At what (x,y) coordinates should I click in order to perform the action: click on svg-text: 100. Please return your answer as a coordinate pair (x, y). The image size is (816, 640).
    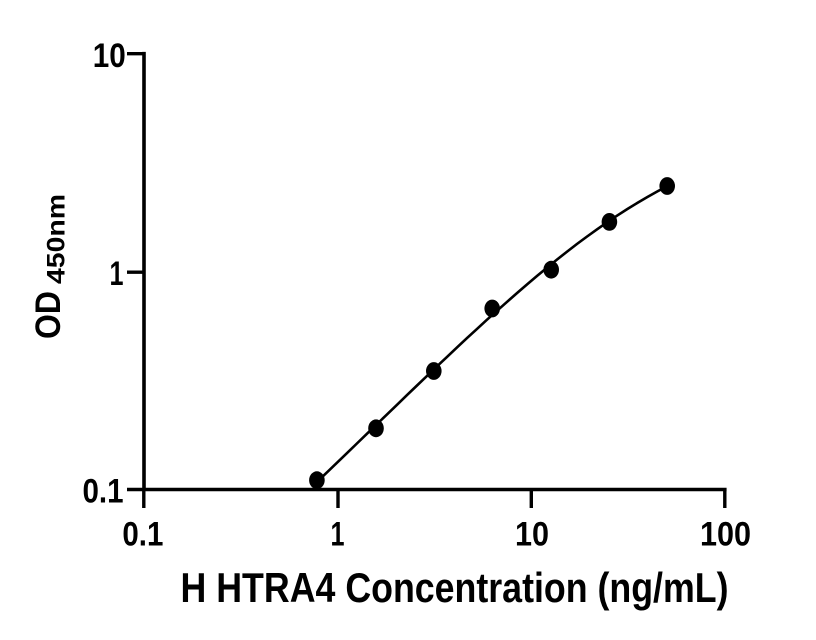
    Looking at the image, I should click on (725, 535).